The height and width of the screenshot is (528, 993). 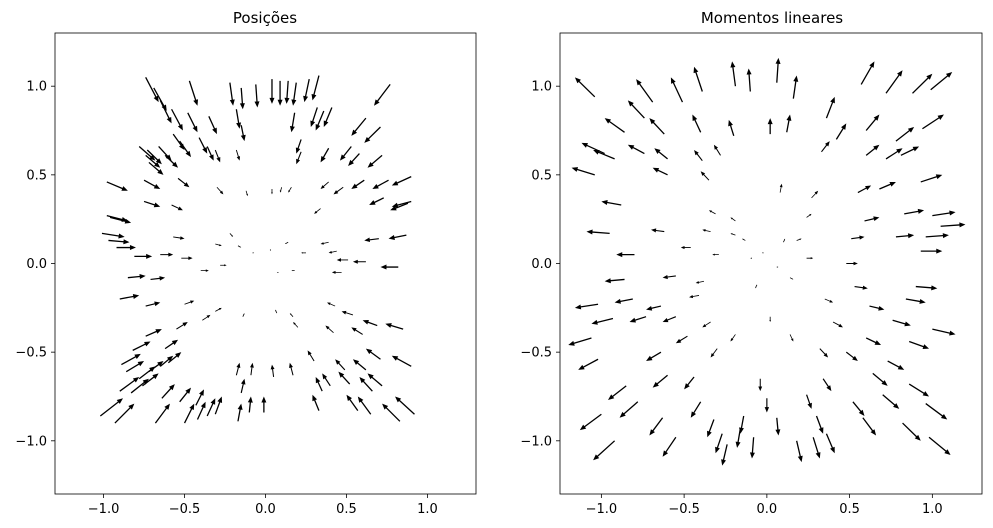 What do you see at coordinates (536, 441) in the screenshot?
I see `y-tick-label-momentos-lineares: −1.0` at bounding box center [536, 441].